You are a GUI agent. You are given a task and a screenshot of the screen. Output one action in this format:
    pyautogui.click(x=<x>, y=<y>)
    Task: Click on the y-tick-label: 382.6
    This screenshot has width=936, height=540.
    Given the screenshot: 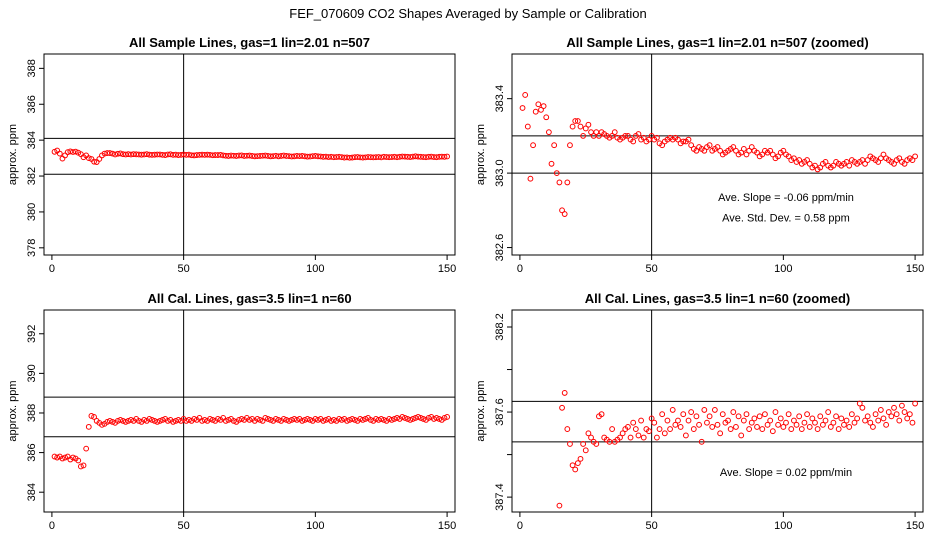 What is the action you would take?
    pyautogui.click(x=500, y=248)
    